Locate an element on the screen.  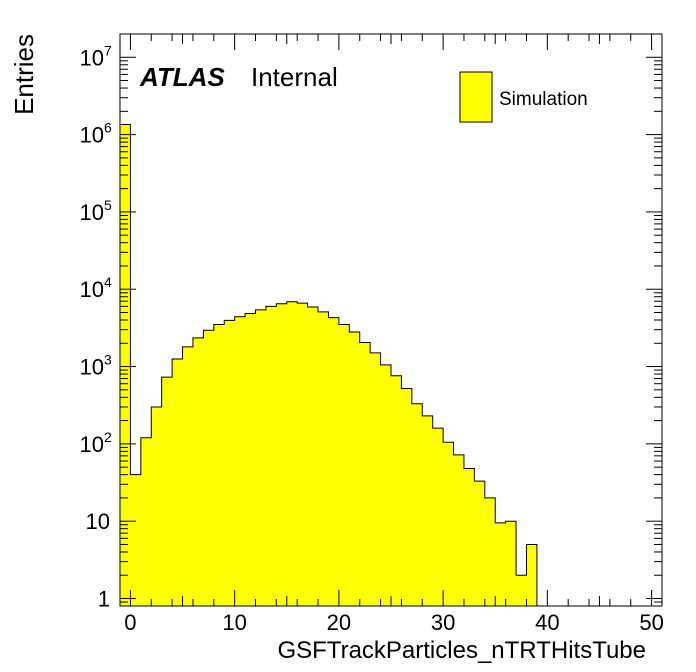
y-tick-exponent: 5 is located at coordinates (108, 205).